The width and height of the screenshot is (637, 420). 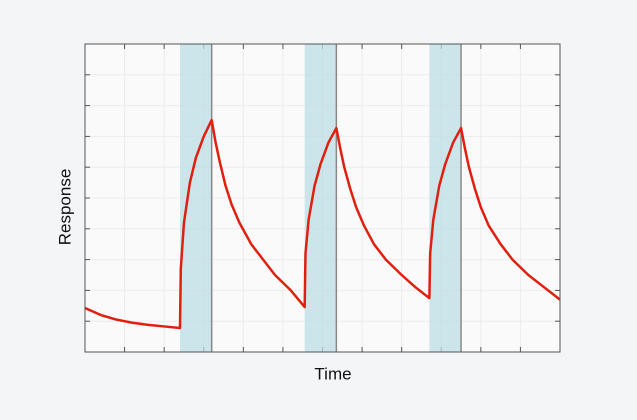 I want to click on x-axis-label: Time, so click(x=332, y=373).